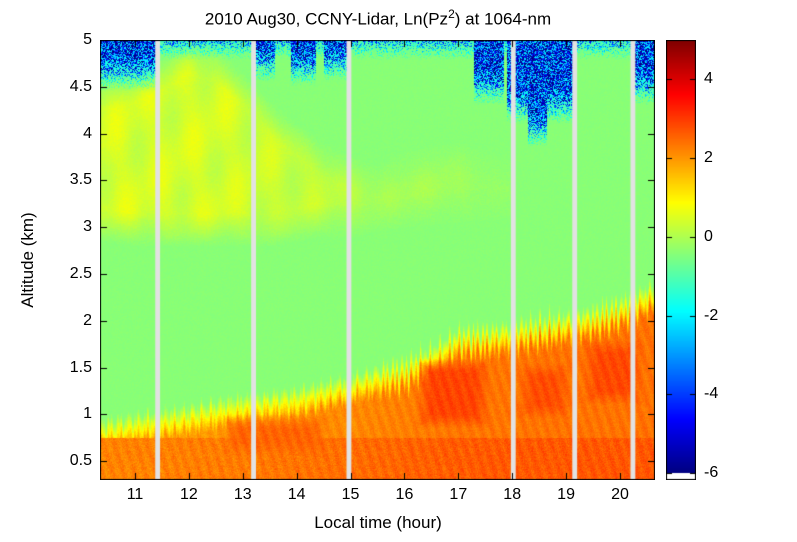  What do you see at coordinates (350, 494) in the screenshot?
I see `x-tick-label: 15` at bounding box center [350, 494].